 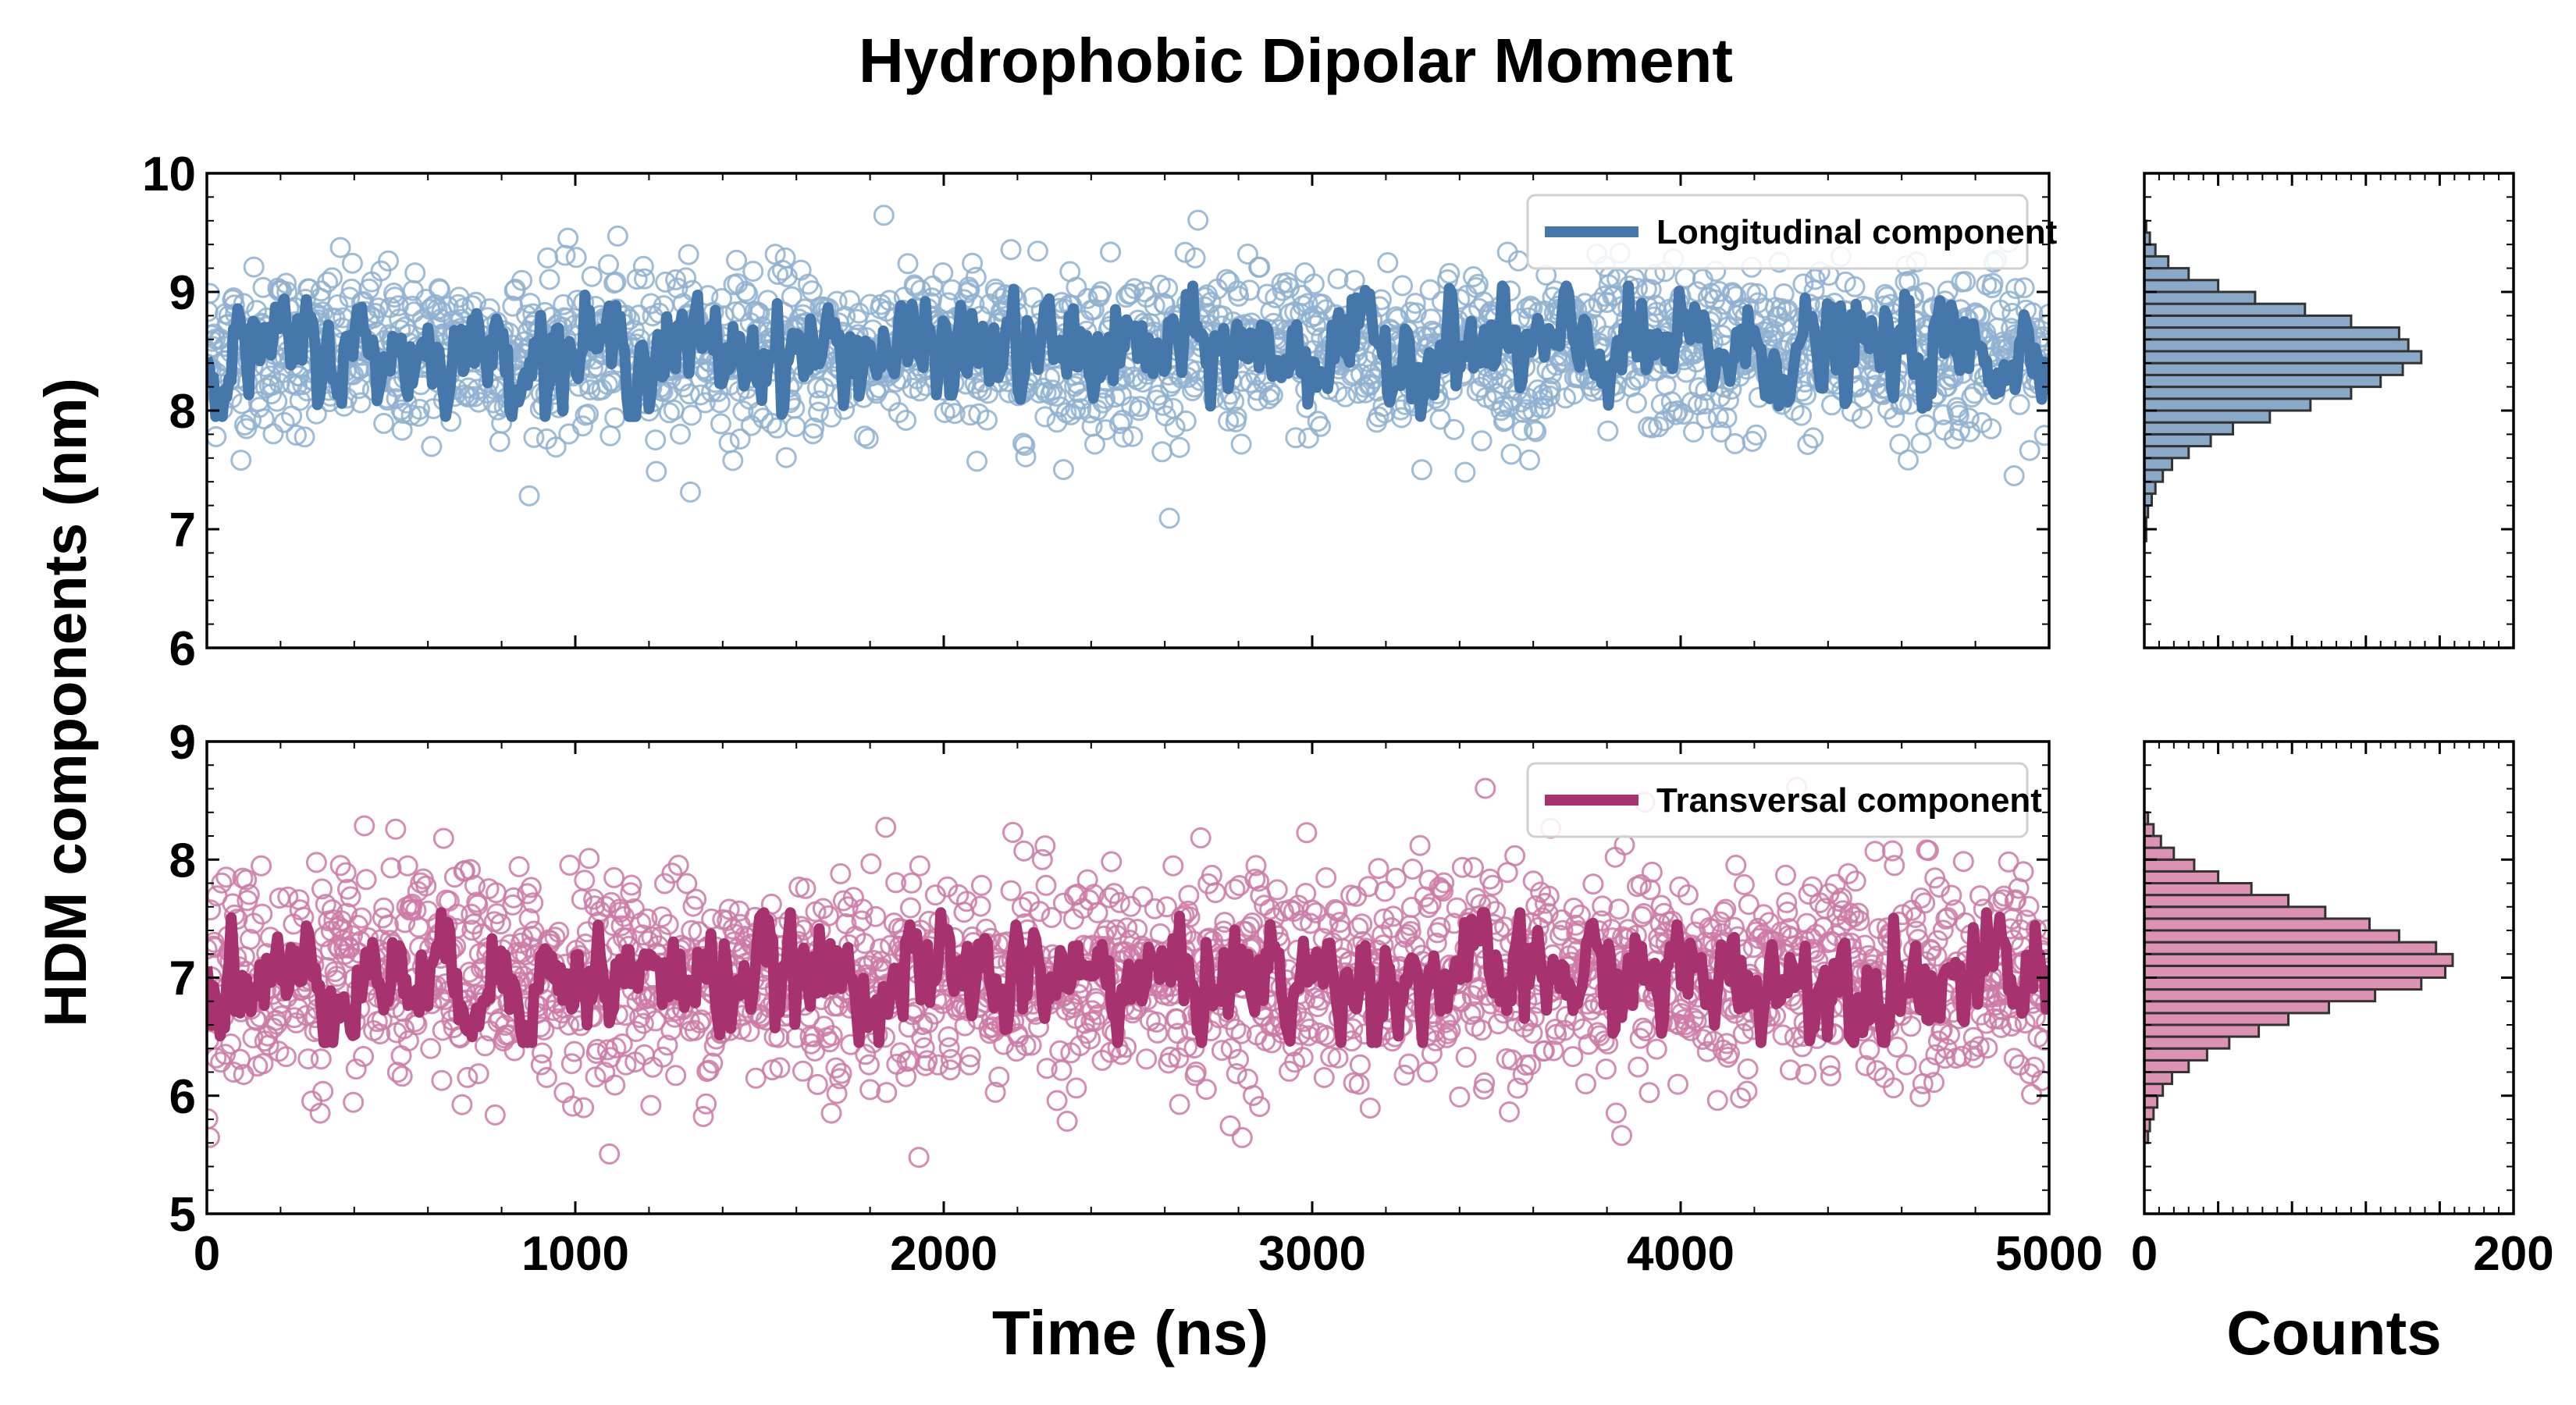 I want to click on x-tick-label: 0, so click(x=207, y=1254).